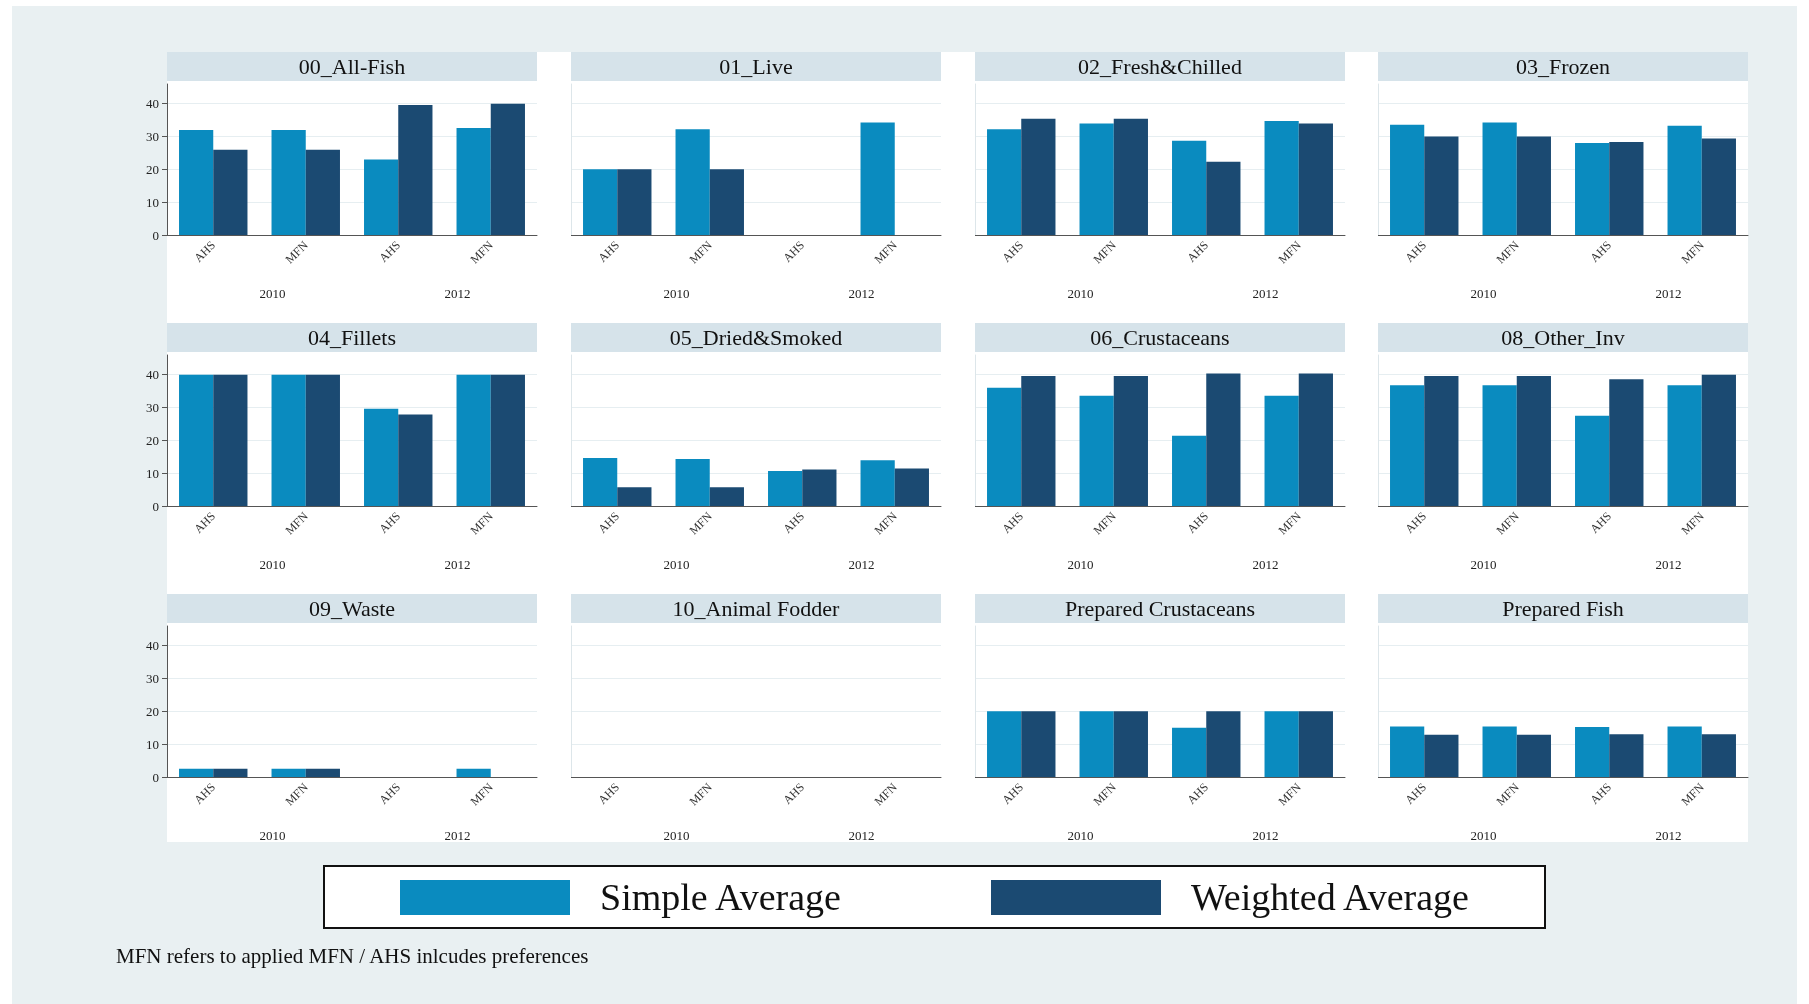 The width and height of the screenshot is (1809, 1004). I want to click on chart-title: 00_All-Fish, so click(352, 66).